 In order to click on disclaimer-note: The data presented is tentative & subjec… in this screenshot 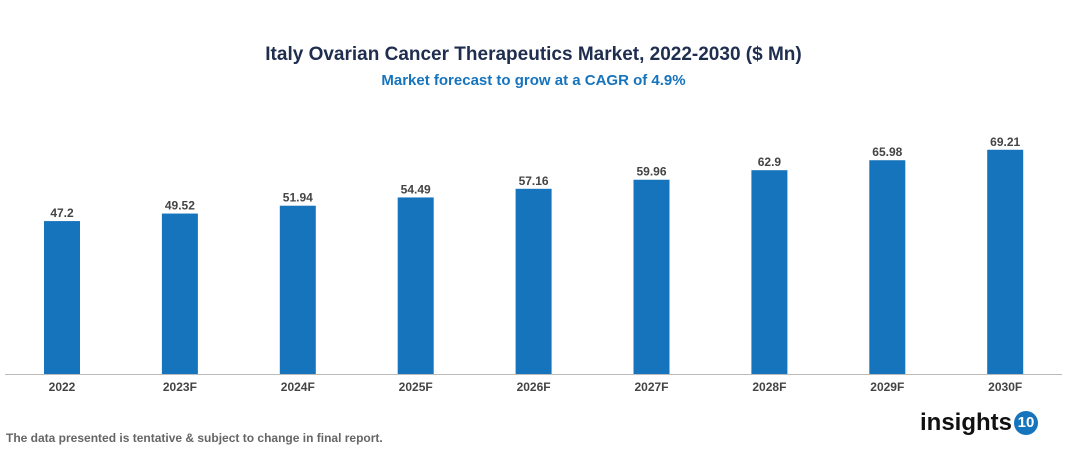, I will do `click(194, 438)`.